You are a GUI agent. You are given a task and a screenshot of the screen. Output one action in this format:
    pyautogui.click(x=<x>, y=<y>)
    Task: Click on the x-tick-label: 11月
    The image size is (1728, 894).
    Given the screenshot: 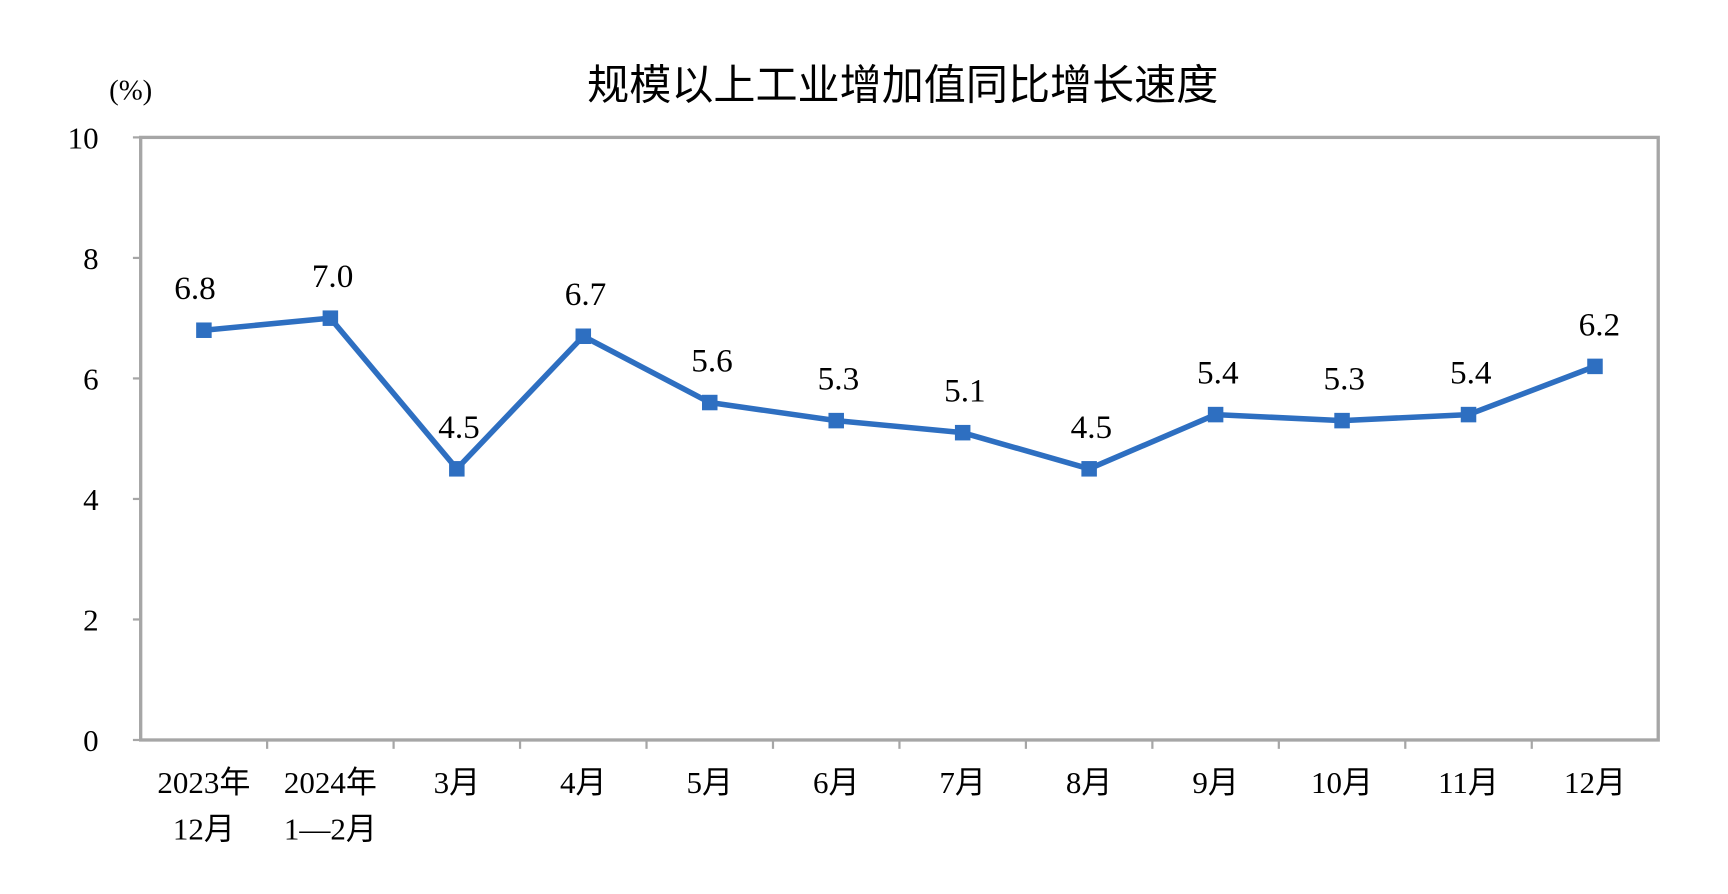 What is the action you would take?
    pyautogui.click(x=1468, y=782)
    